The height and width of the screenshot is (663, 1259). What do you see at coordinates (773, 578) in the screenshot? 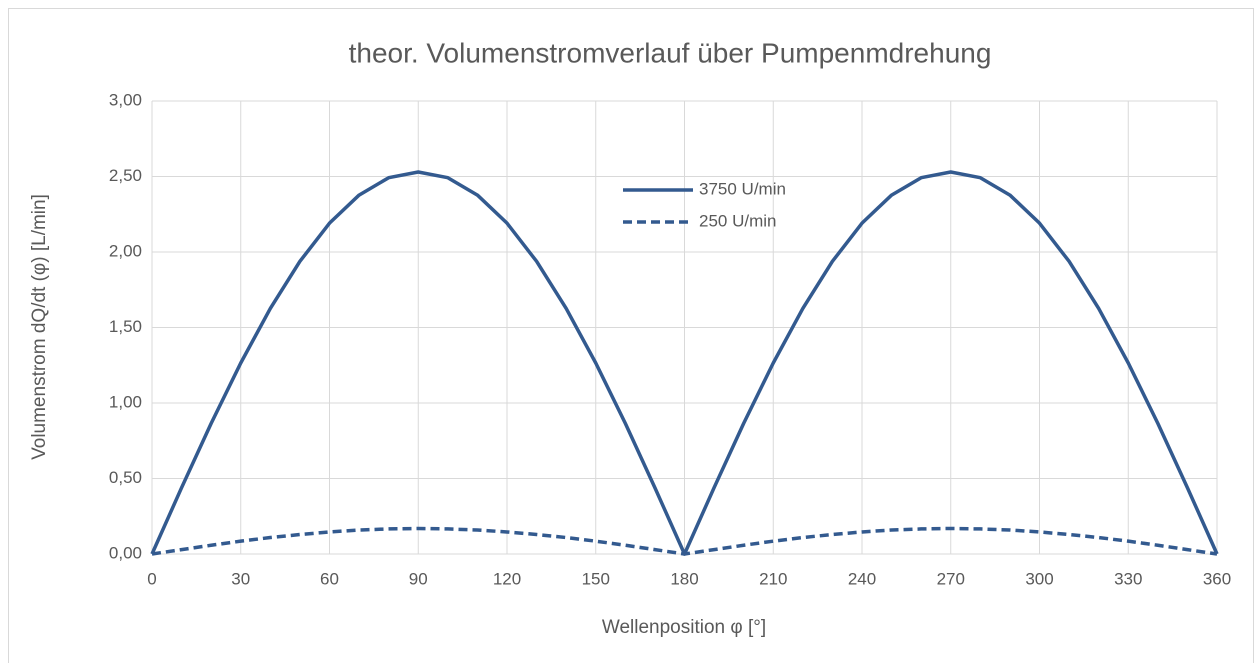
I see `x-tick-label: 210` at bounding box center [773, 578].